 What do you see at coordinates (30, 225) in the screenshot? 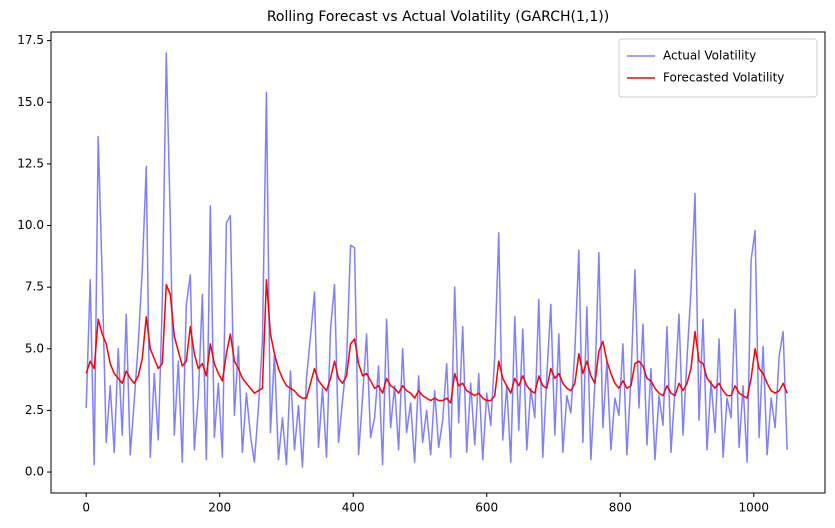
I see `y-tick-label: 10.0` at bounding box center [30, 225].